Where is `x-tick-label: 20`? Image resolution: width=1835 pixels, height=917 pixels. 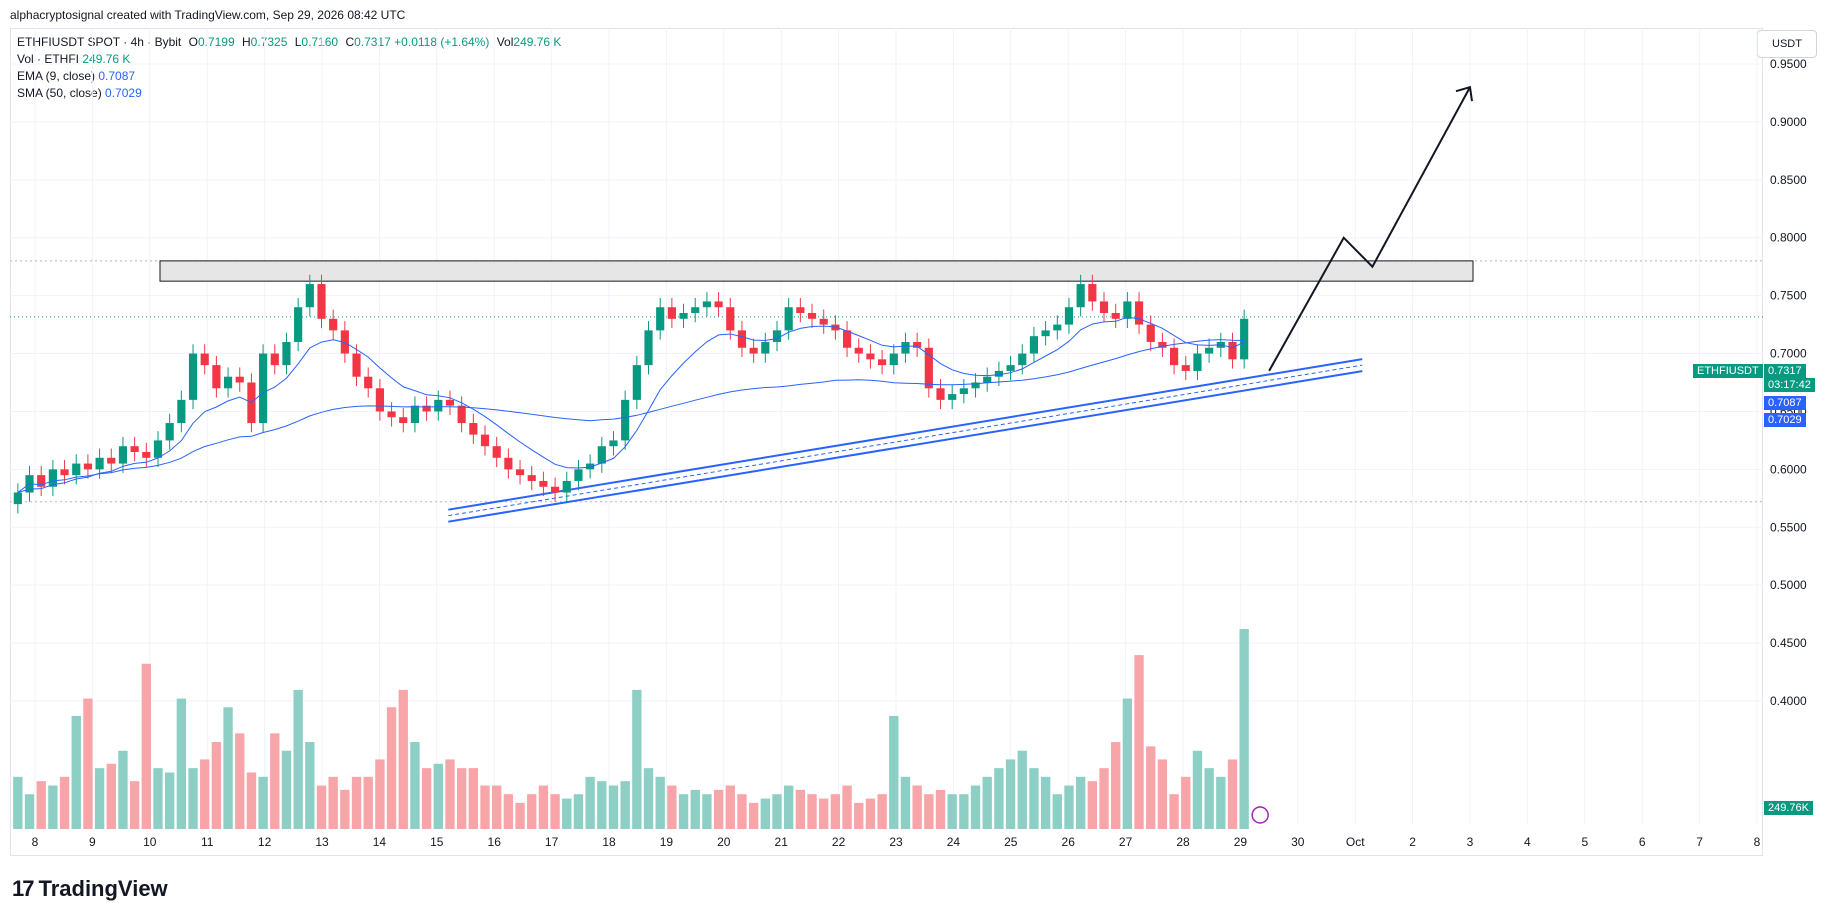 x-tick-label: 20 is located at coordinates (724, 842).